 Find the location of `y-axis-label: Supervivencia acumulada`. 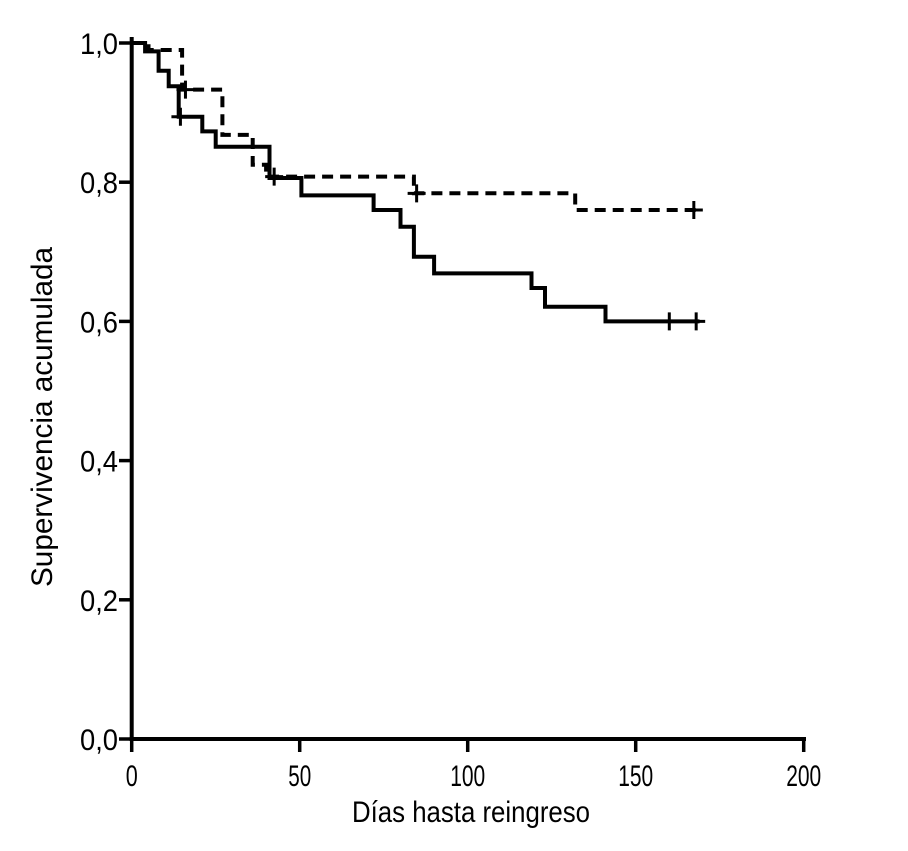

y-axis-label: Supervivencia acumulada is located at coordinates (42, 417).